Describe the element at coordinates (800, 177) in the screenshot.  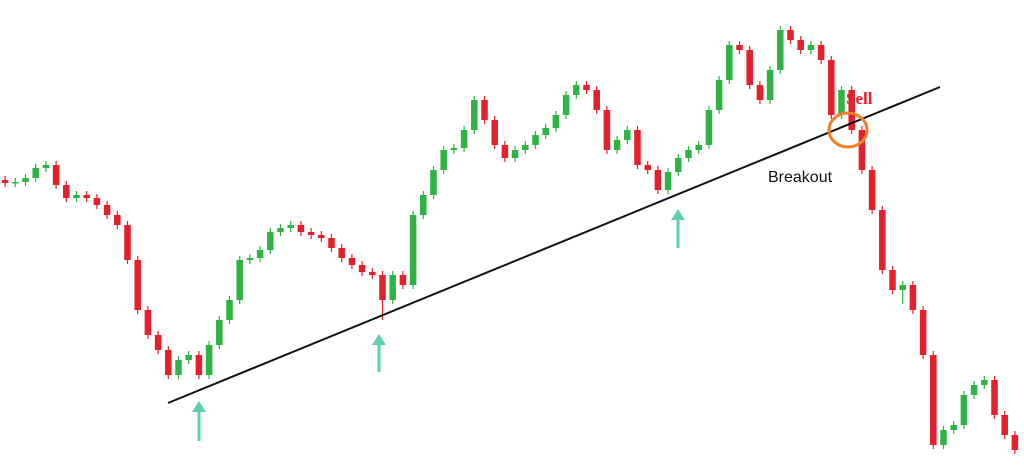
I see `breakout-label: Breakout` at that location.